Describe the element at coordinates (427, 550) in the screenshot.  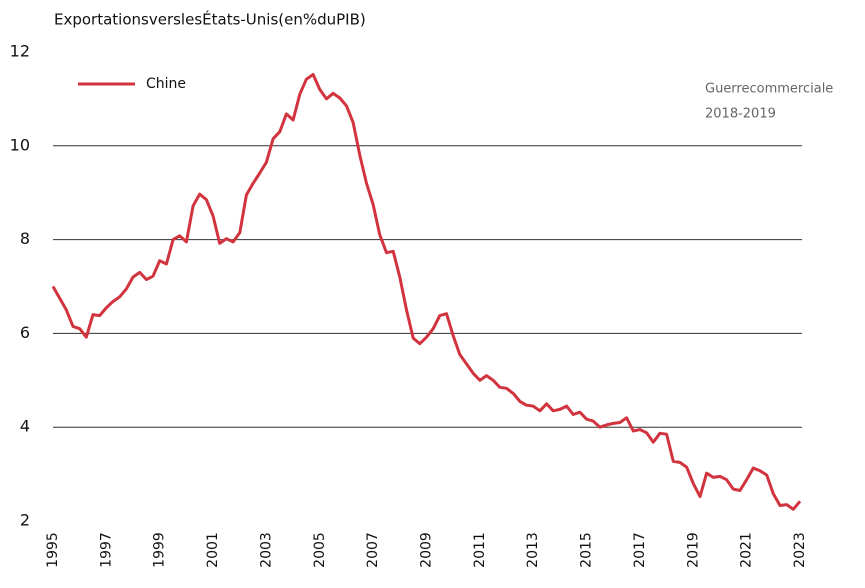
I see `x-tick-label: 2009` at that location.